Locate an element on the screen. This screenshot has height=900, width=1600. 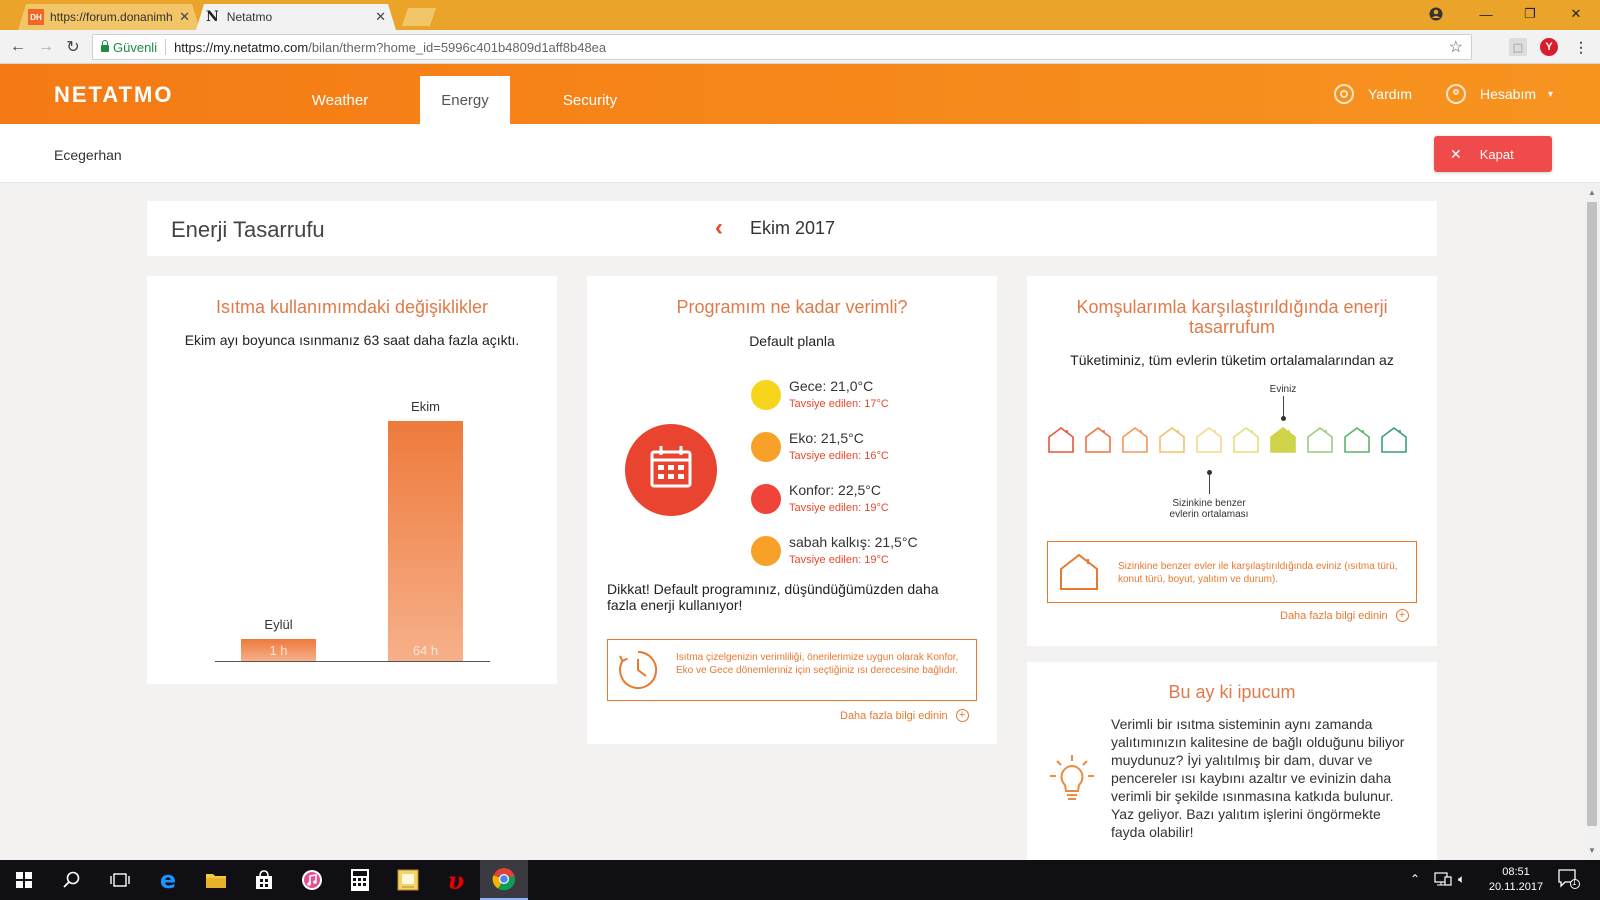
restore-icon: ❐ is located at coordinates (1530, 13).